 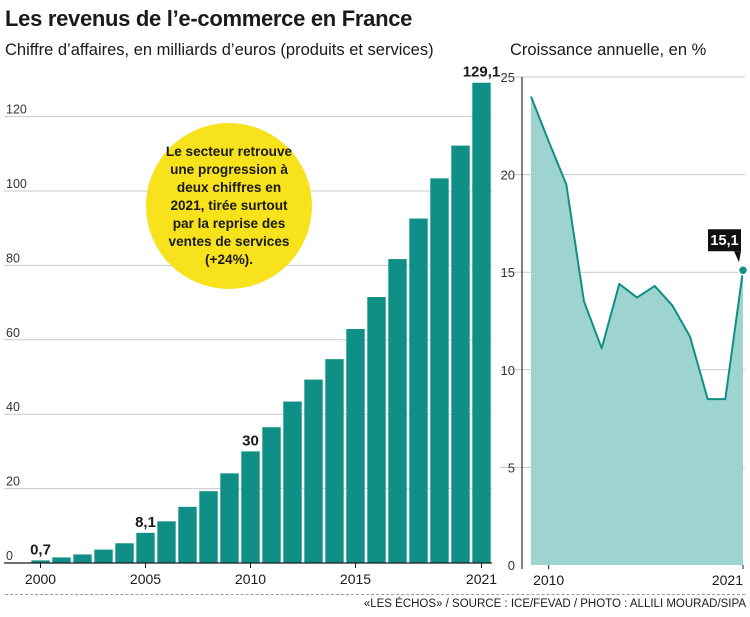 I want to click on revenue-data-label: 8,1, so click(x=145, y=522).